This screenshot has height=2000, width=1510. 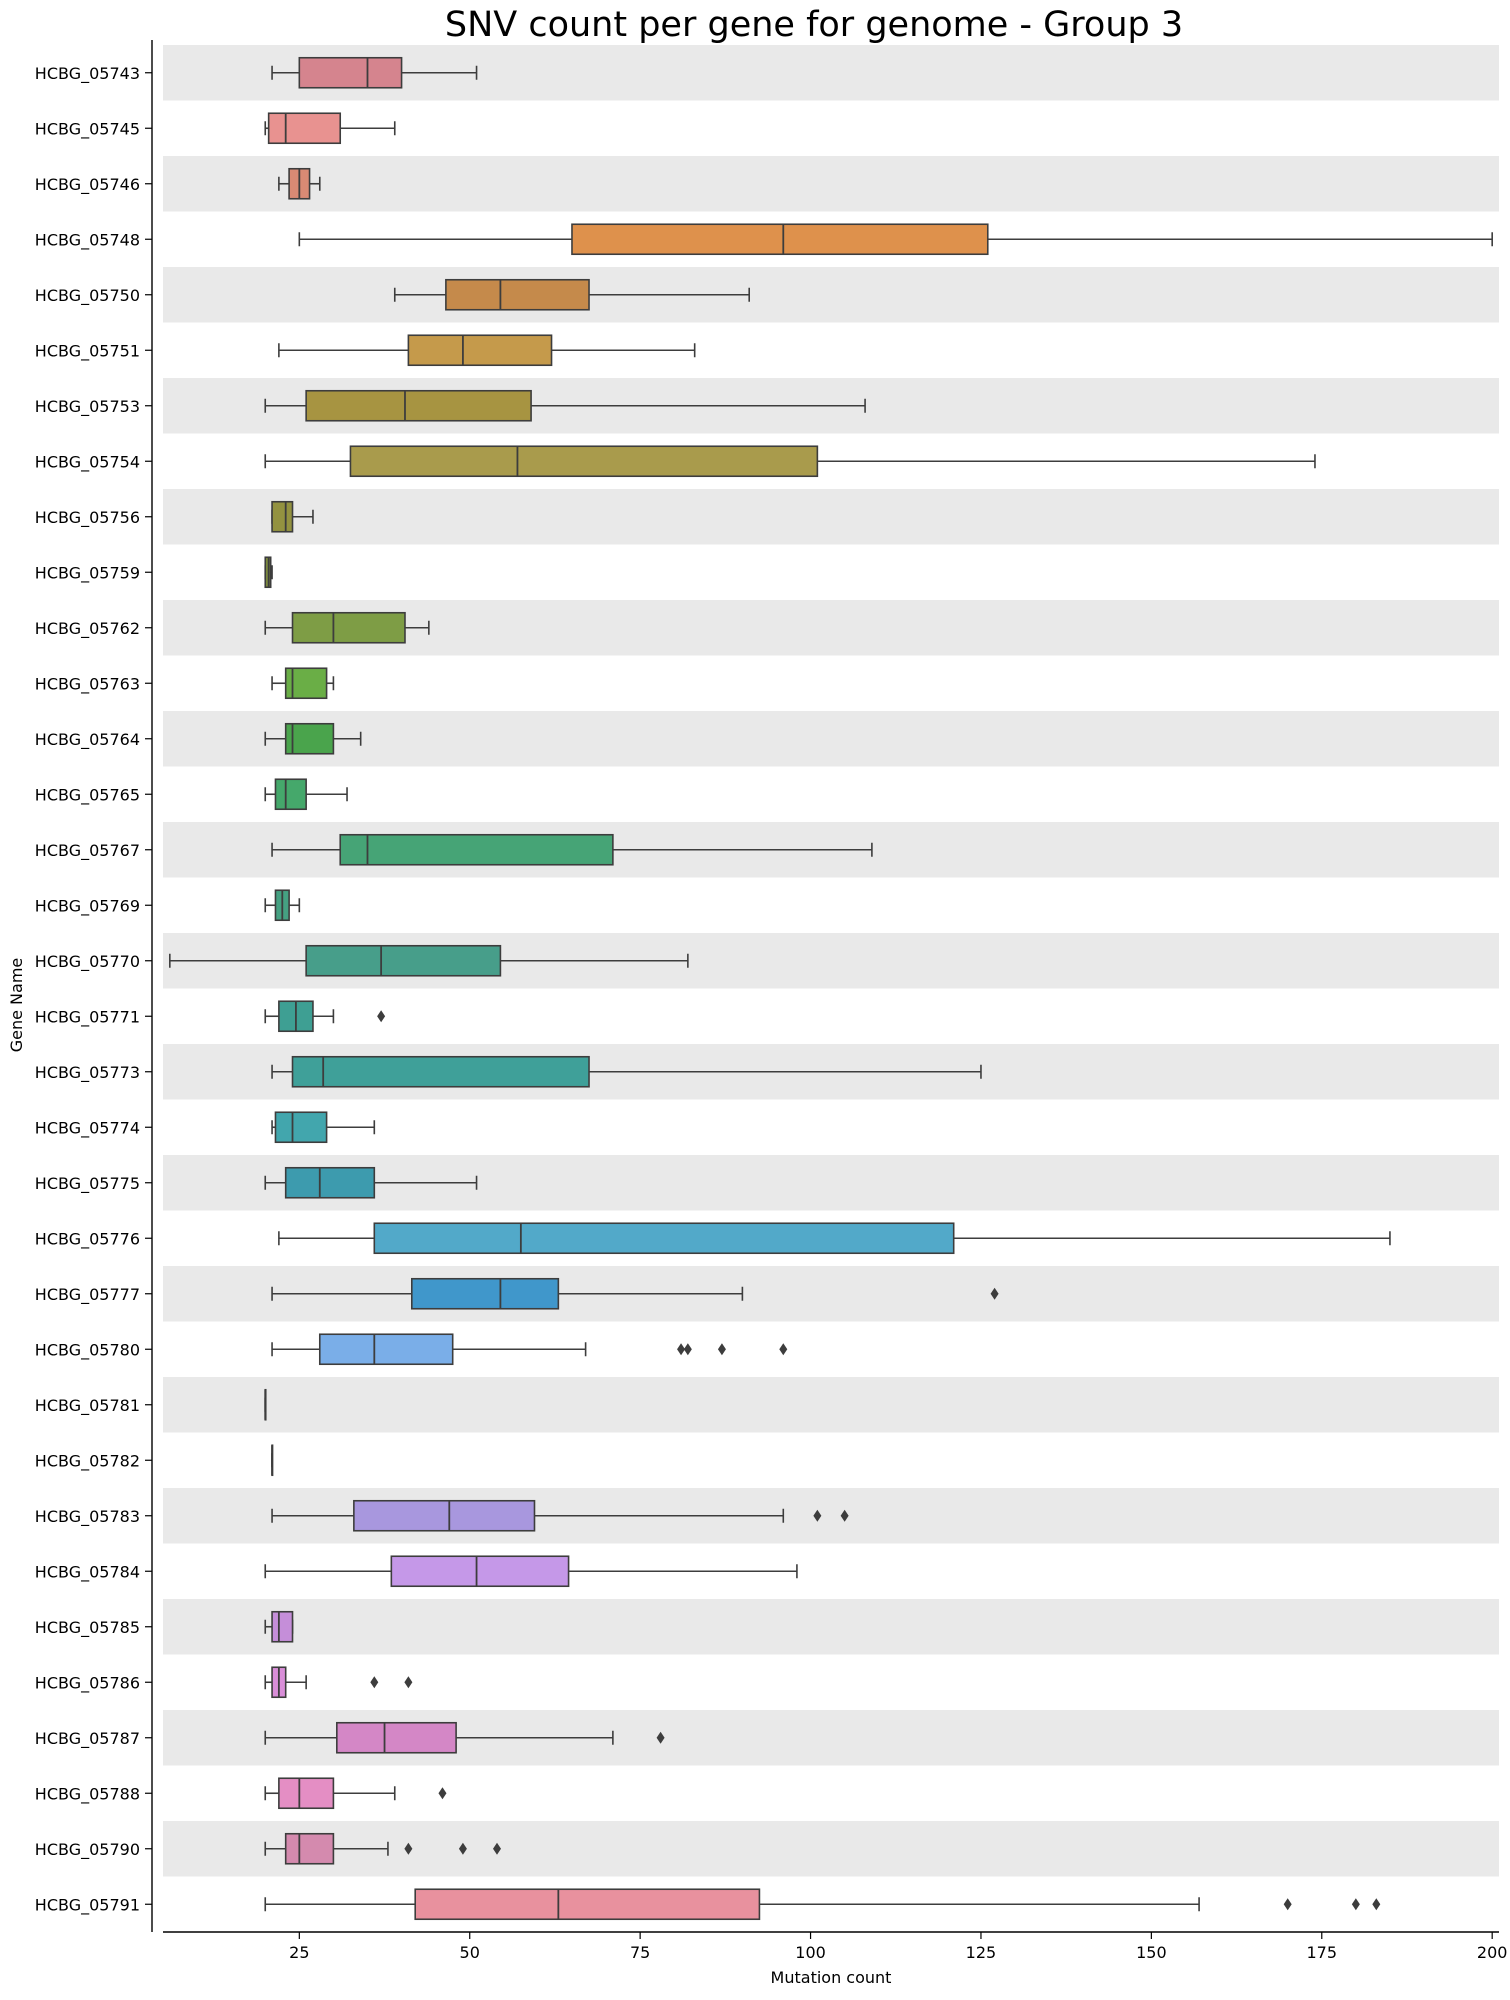 I want to click on x-tick-label: 100, so click(x=810, y=1952).